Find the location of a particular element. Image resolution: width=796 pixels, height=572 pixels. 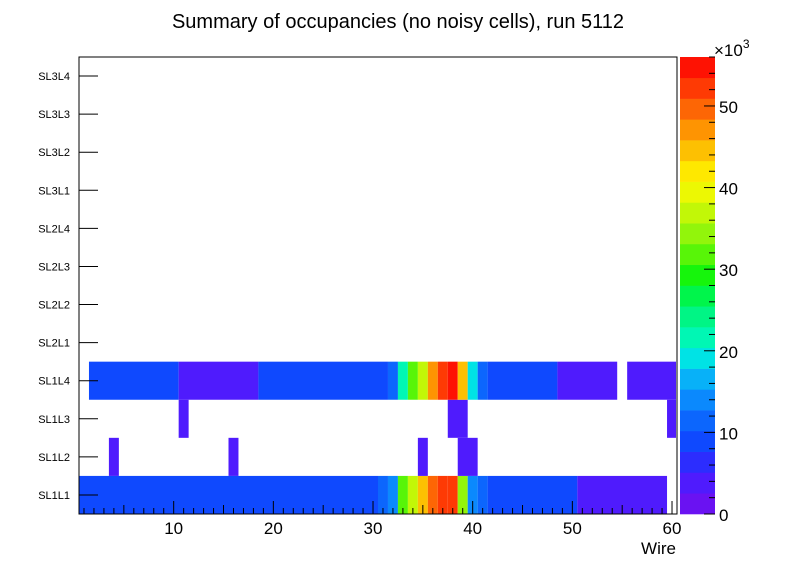

x-tick-label: 40 is located at coordinates (472, 528).